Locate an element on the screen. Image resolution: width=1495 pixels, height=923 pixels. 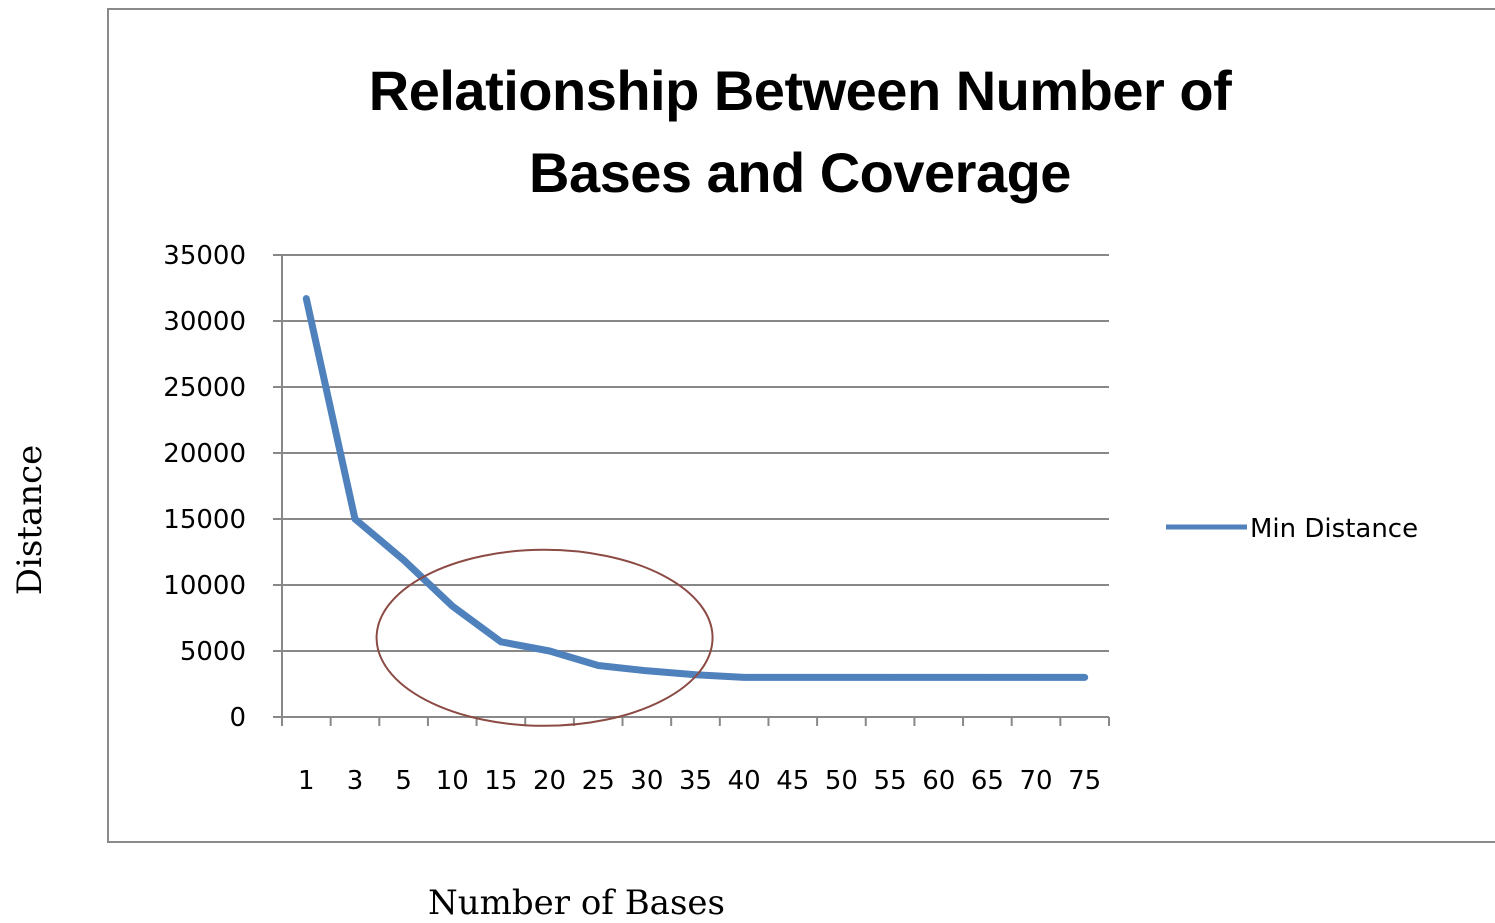
x-tick-label: 50 is located at coordinates (841, 781).